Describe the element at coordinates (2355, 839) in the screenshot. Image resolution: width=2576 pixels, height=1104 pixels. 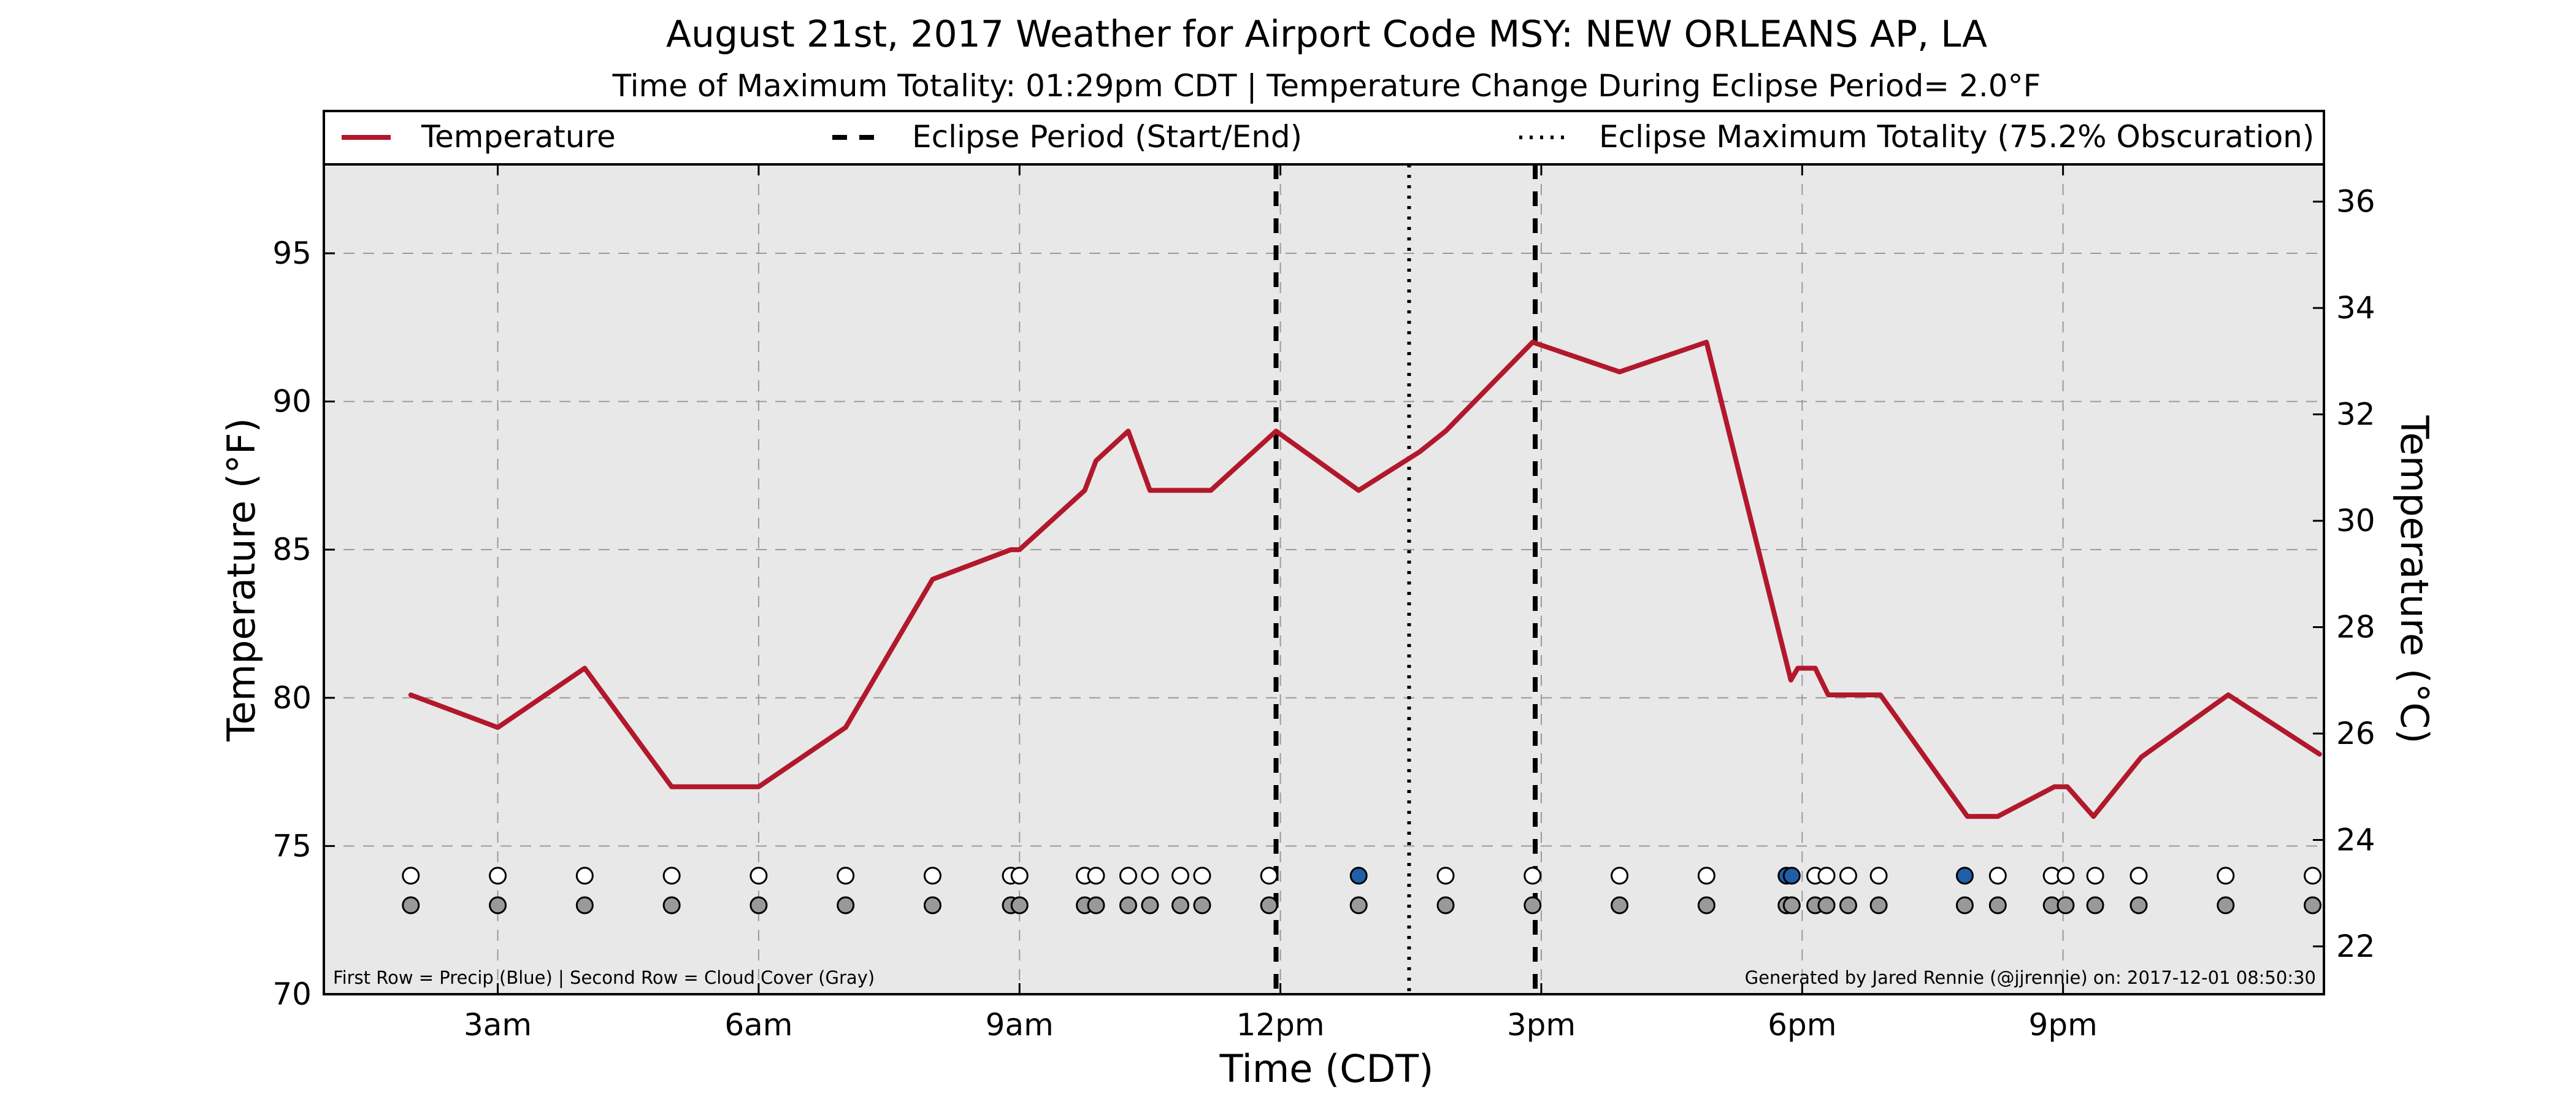
I see `y-tick-label-right: 24` at that location.